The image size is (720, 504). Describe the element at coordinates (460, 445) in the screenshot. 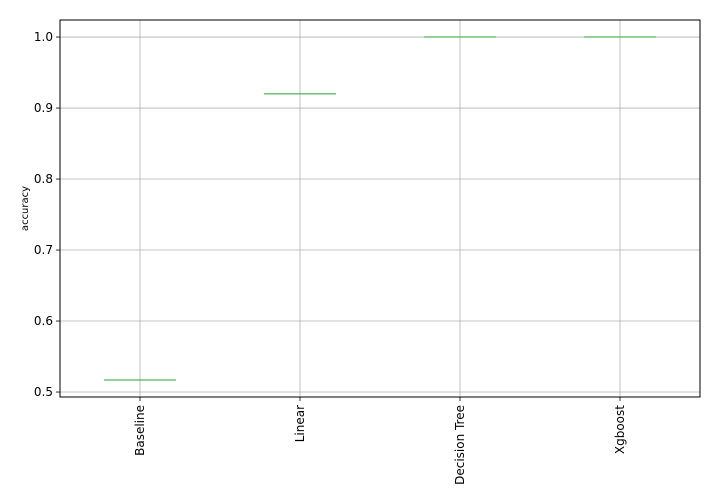

I see `x-tick-label: Decision Tree` at that location.